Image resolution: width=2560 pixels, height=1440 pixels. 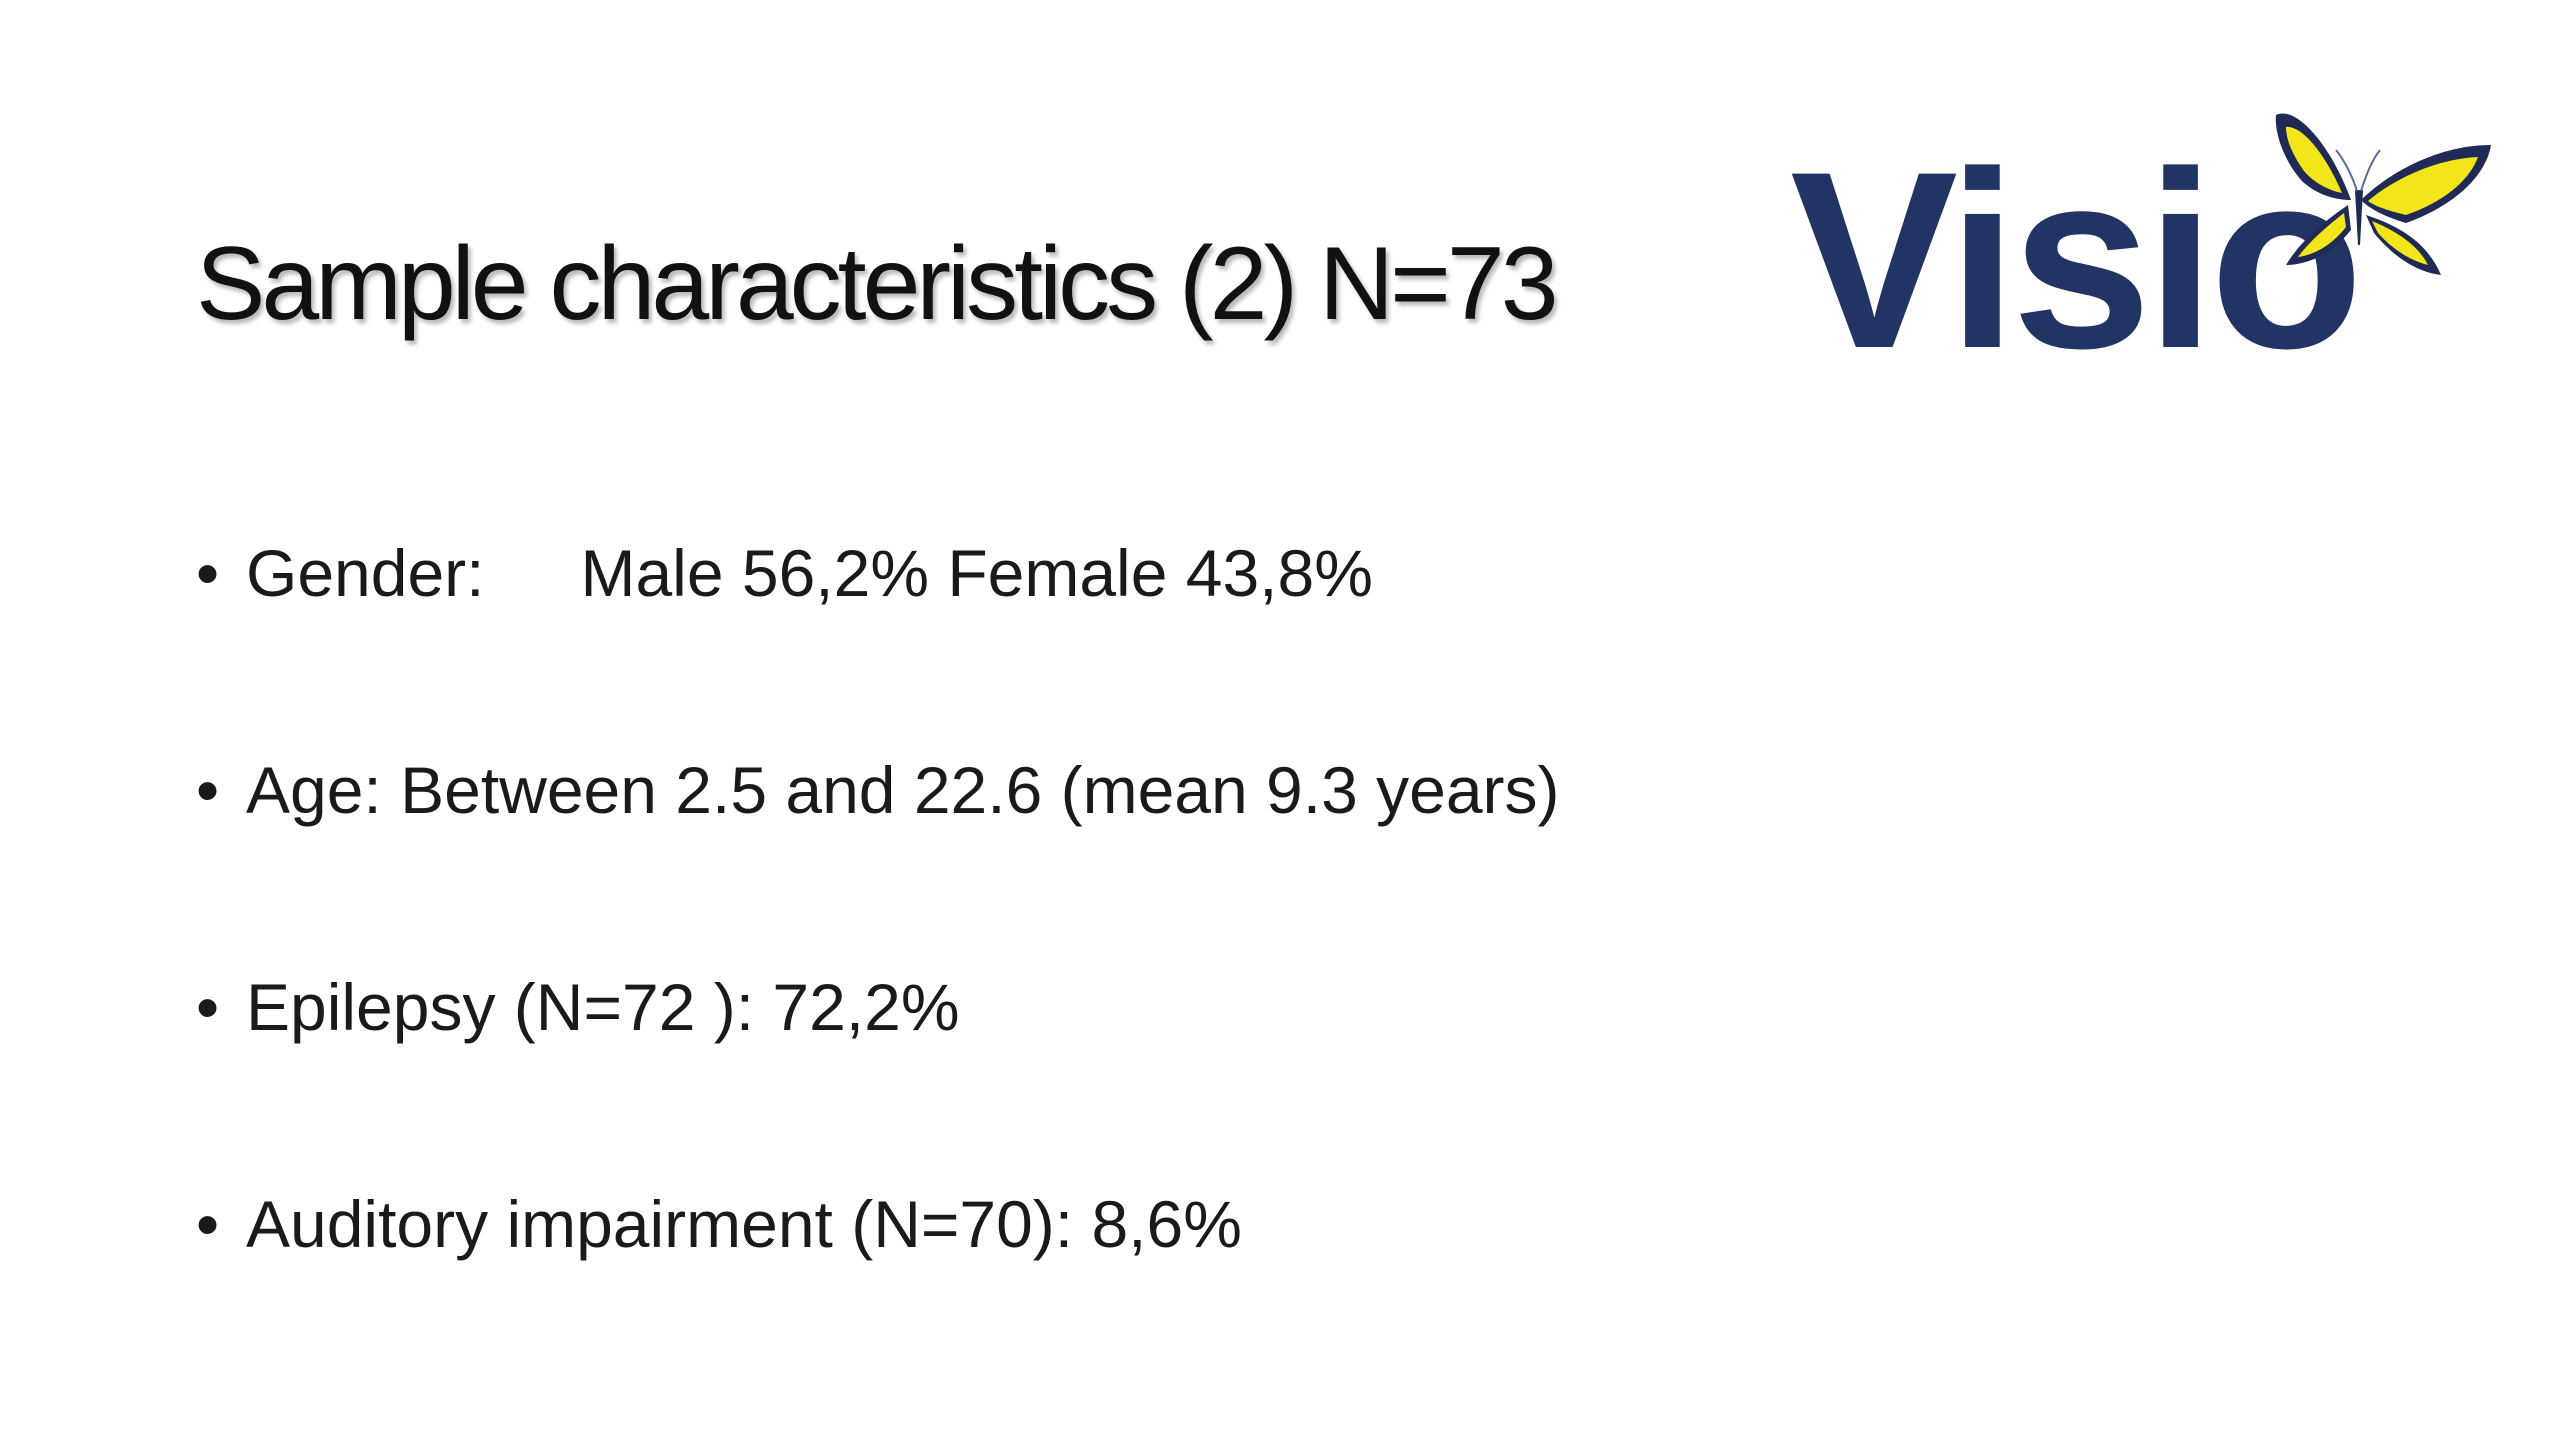 I want to click on gender-label: Gender:, so click(x=365, y=573).